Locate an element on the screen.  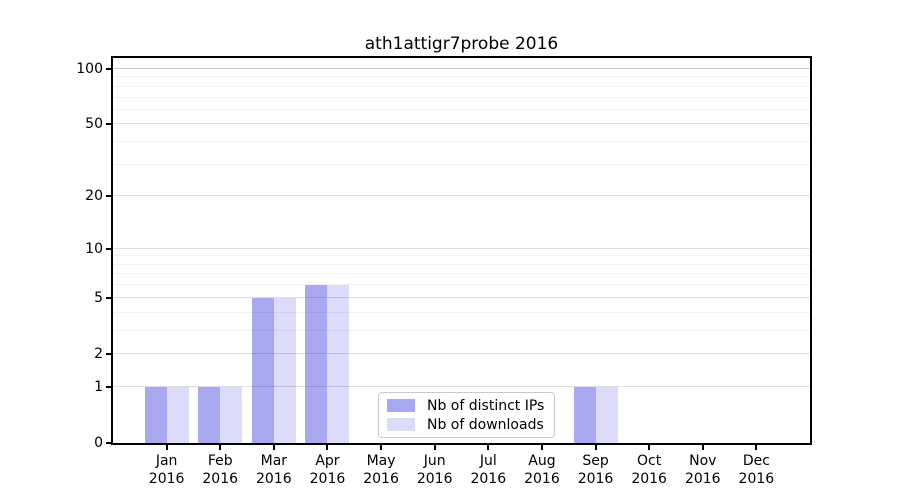
x-tick-month: Dec is located at coordinates (756, 461).